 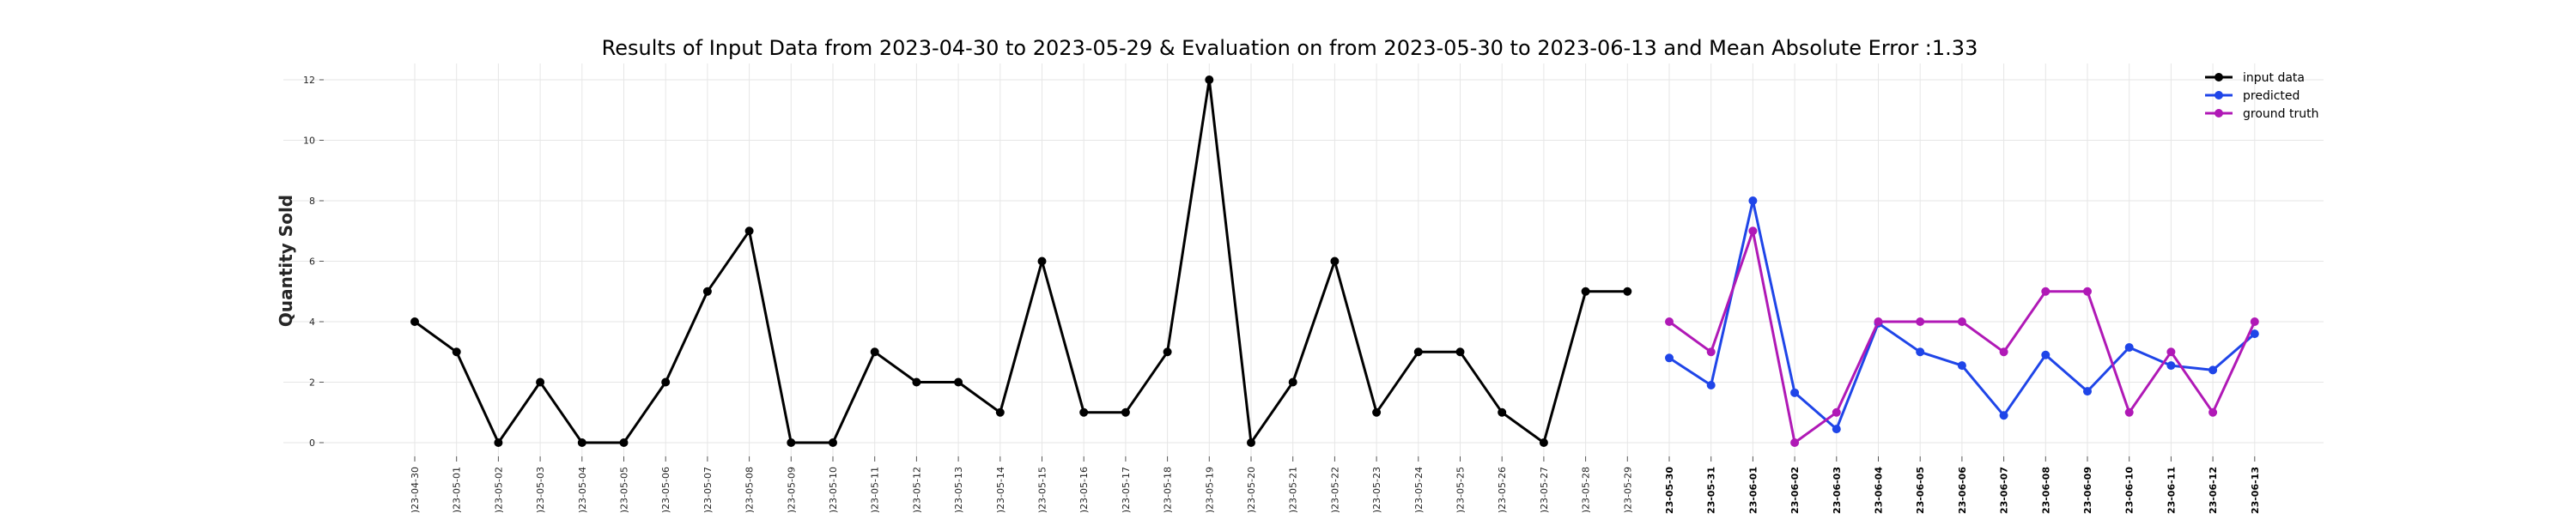 What do you see at coordinates (1169, 490) in the screenshot?
I see `x-tick-label: )23-05-18` at bounding box center [1169, 490].